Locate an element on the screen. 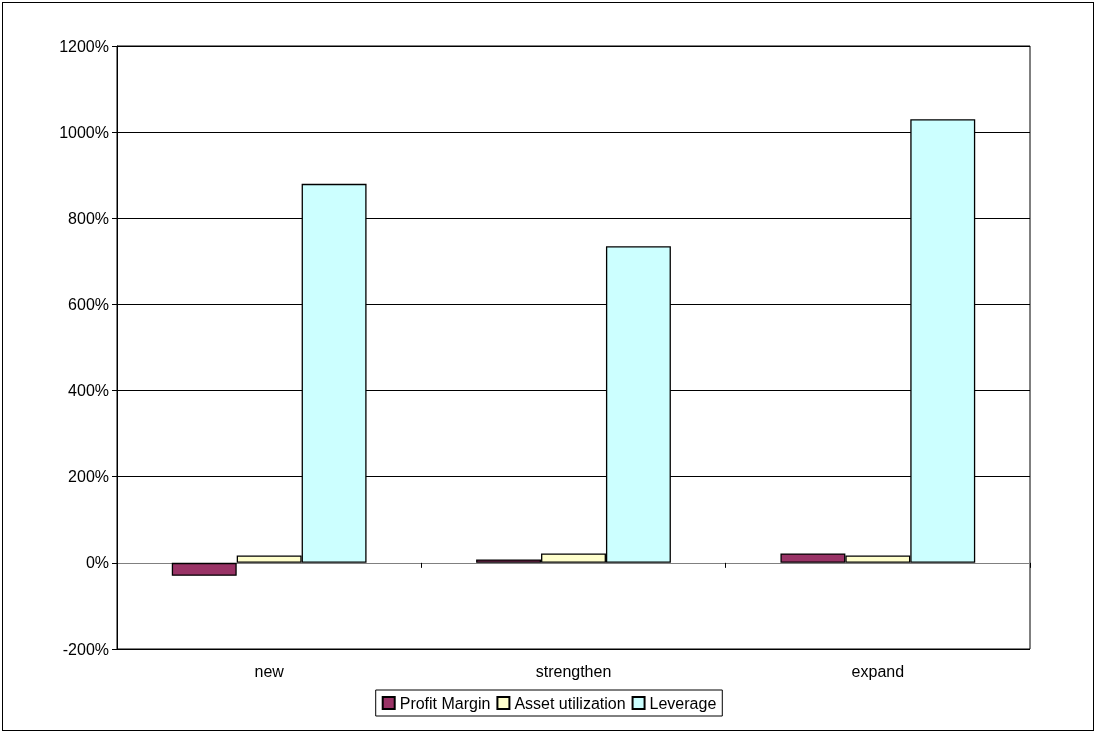 The image size is (1098, 735). legend-label: Profit Margin is located at coordinates (445, 703).